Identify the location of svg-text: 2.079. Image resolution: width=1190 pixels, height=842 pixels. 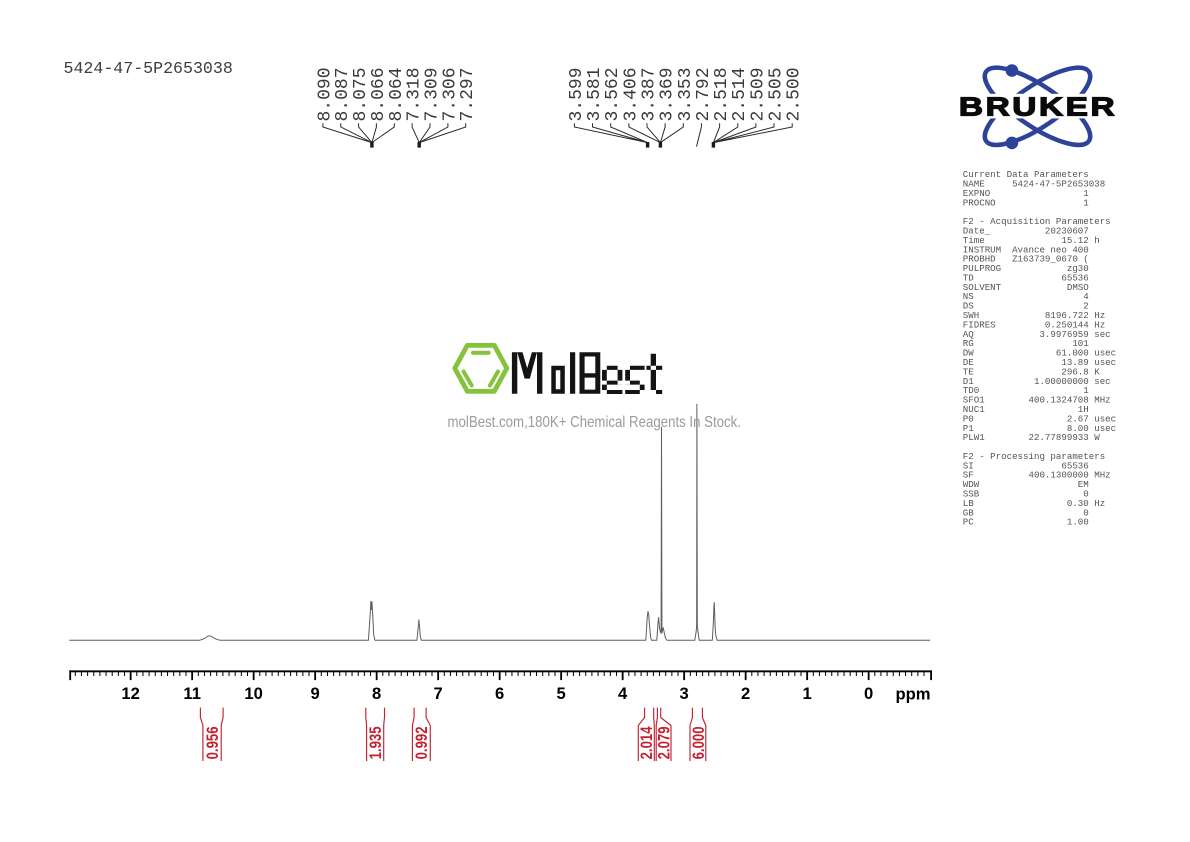
(664, 742).